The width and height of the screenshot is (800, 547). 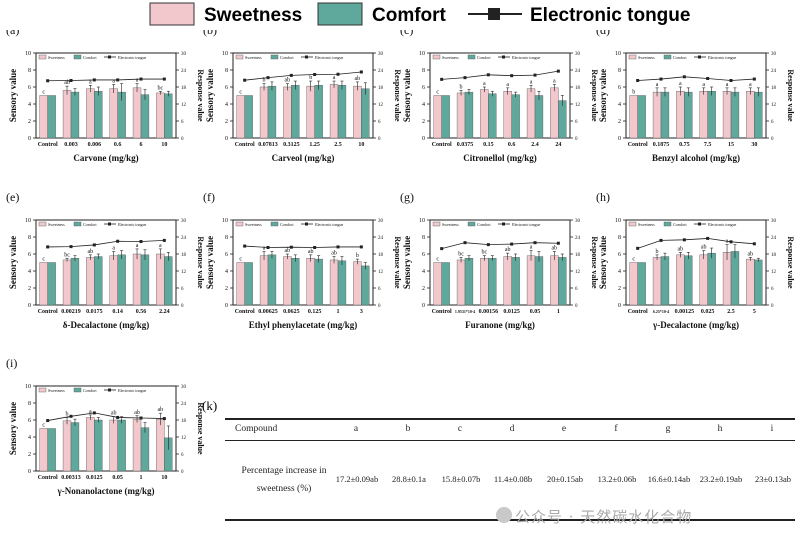 What do you see at coordinates (11, 363) in the screenshot?
I see `panel-label: (i)` at bounding box center [11, 363].